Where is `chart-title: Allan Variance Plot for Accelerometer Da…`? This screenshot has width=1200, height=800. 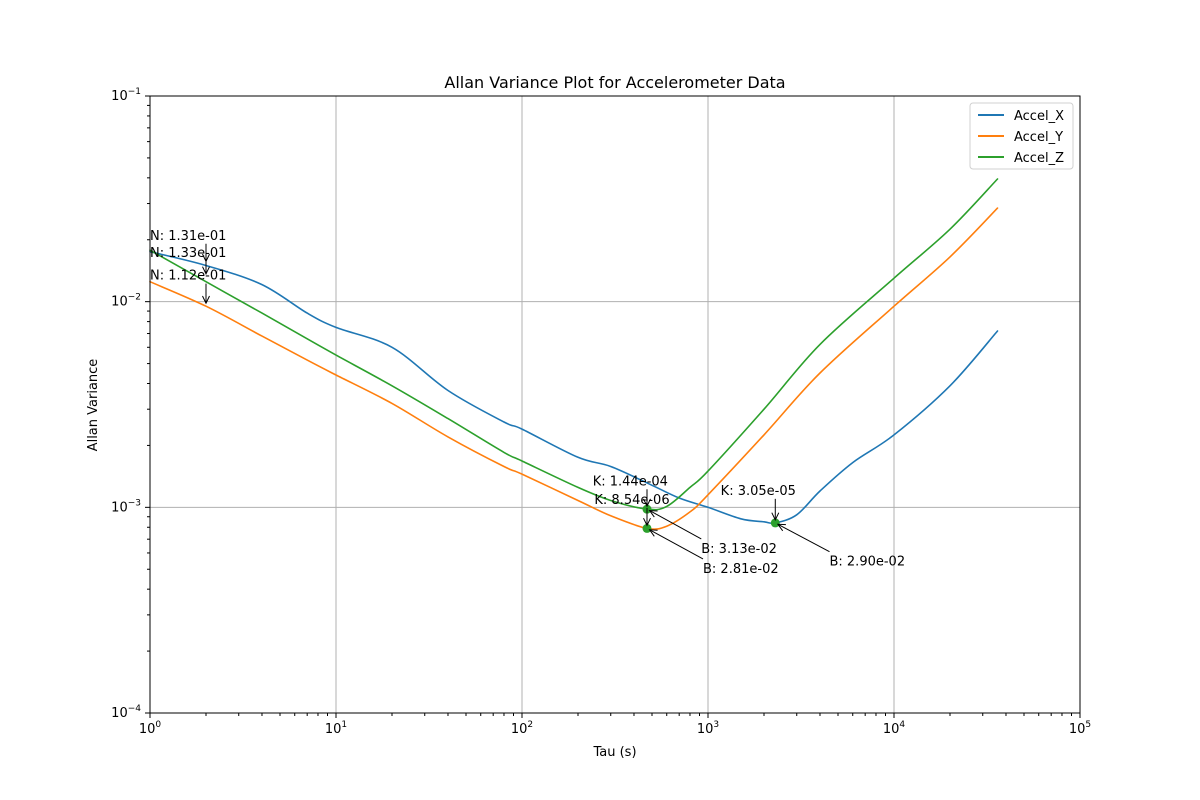
chart-title: Allan Variance Plot for Accelerometer Da… is located at coordinates (614, 82).